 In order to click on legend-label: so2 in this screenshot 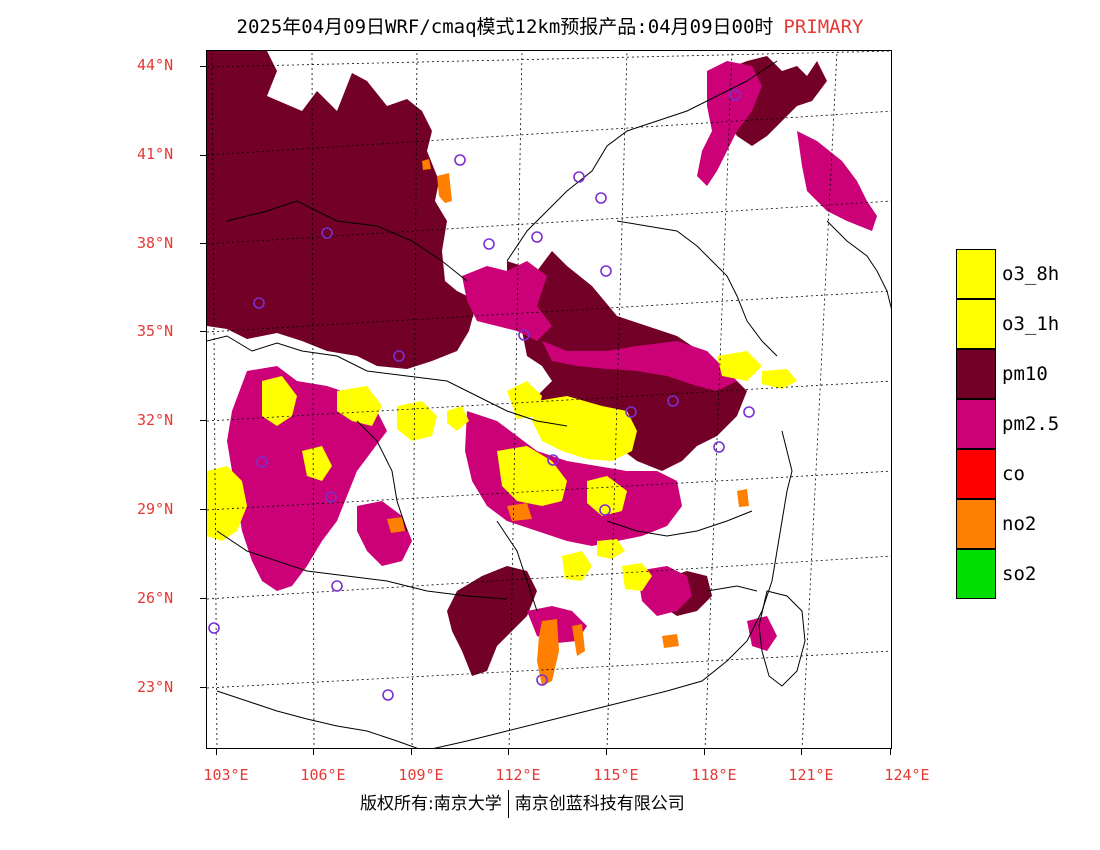, I will do `click(1019, 574)`.